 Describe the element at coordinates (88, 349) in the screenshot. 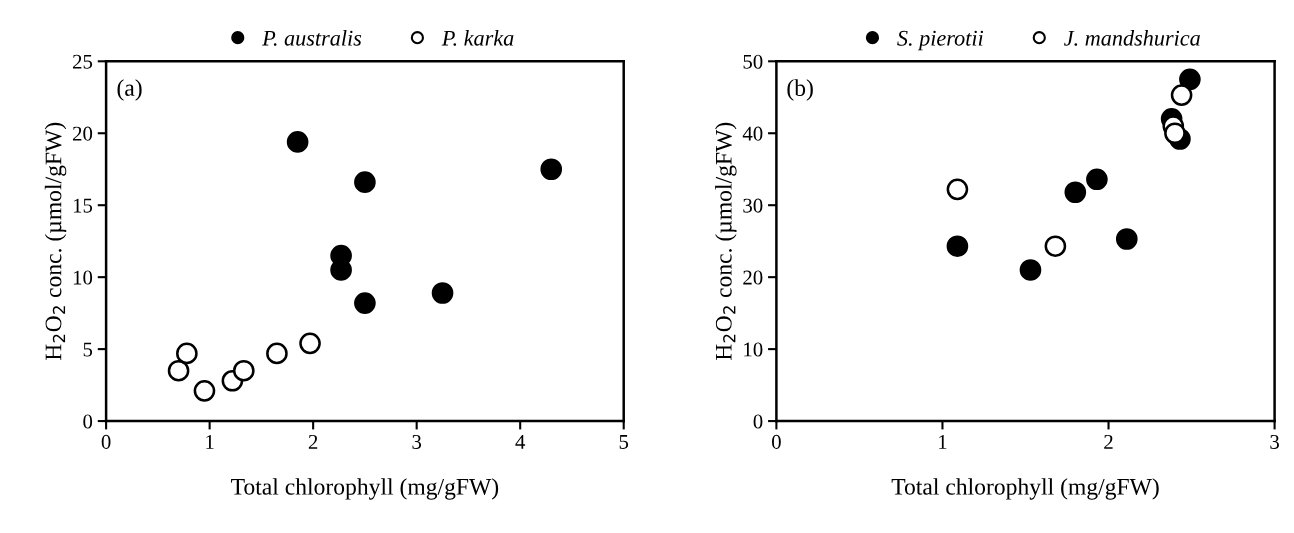

I see `y-tick-label: 5` at that location.